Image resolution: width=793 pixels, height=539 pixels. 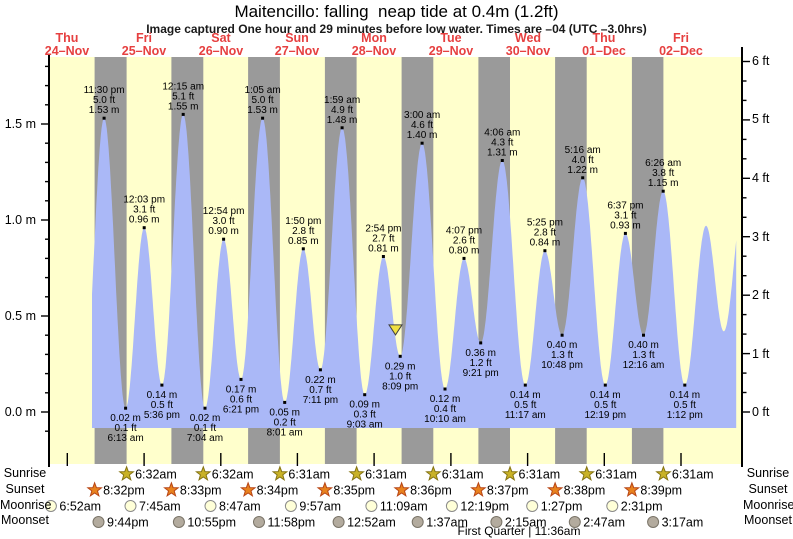 What do you see at coordinates (663, 183) in the screenshot?
I see `high-tide-label: 1.15 m` at bounding box center [663, 183].